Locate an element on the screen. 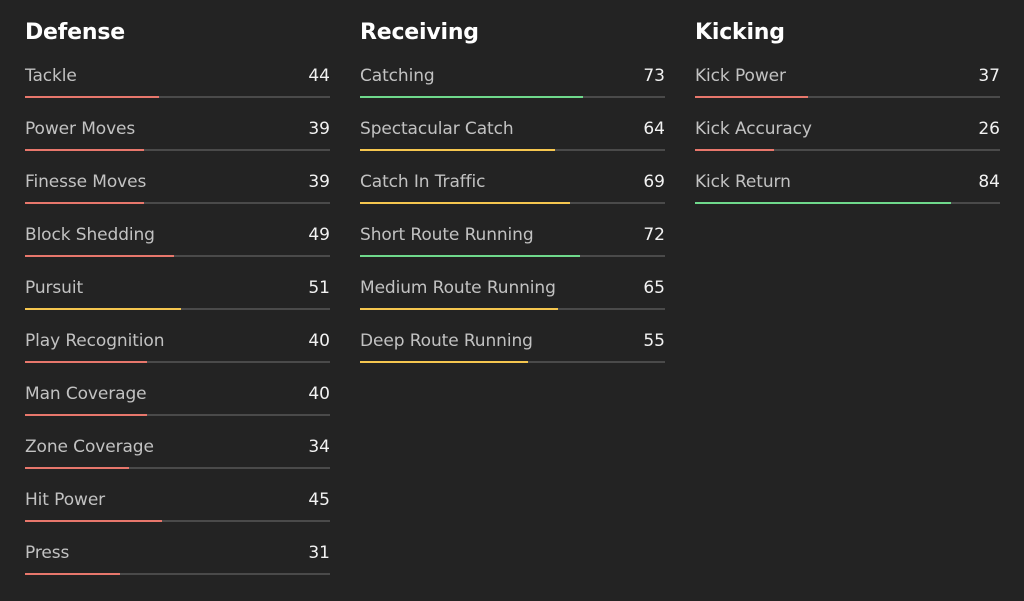  stat-man-coverage: Man Coverage 40 is located at coordinates (177, 408).